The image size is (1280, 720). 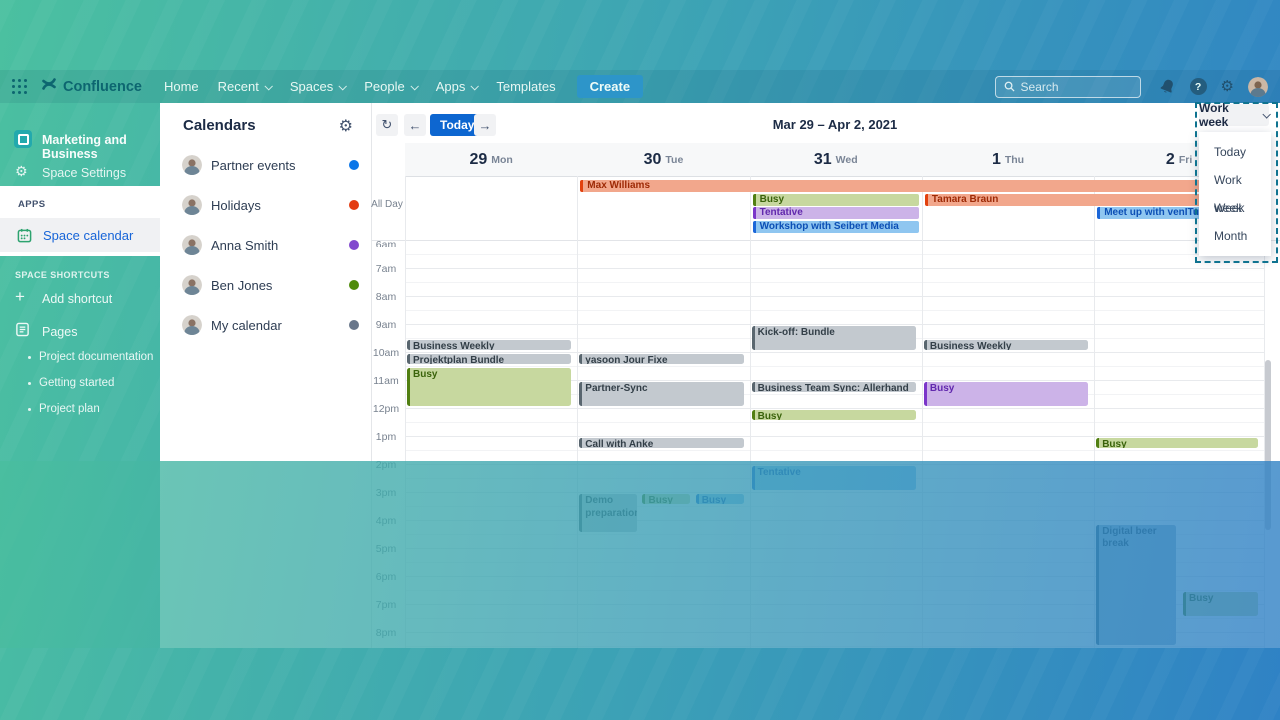 What do you see at coordinates (835, 200) in the screenshot?
I see `allday-event: Busy` at bounding box center [835, 200].